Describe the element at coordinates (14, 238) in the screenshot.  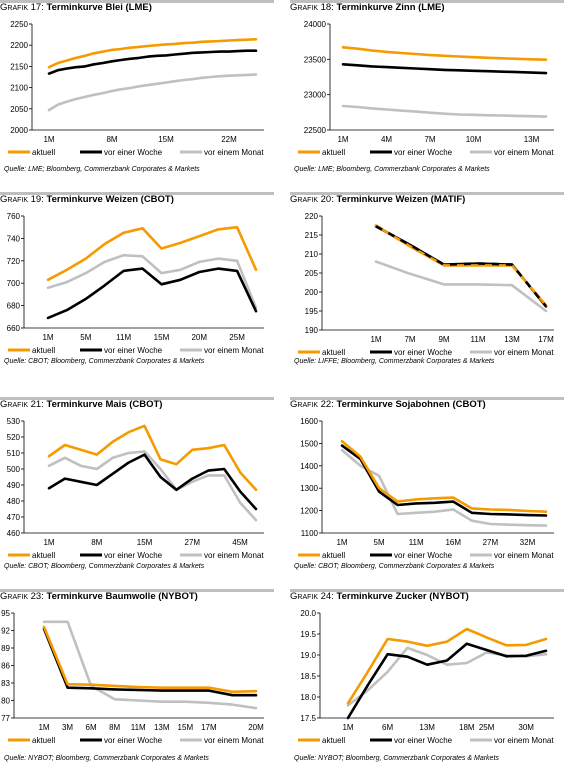
I see `y-tick-label: 740` at that location.